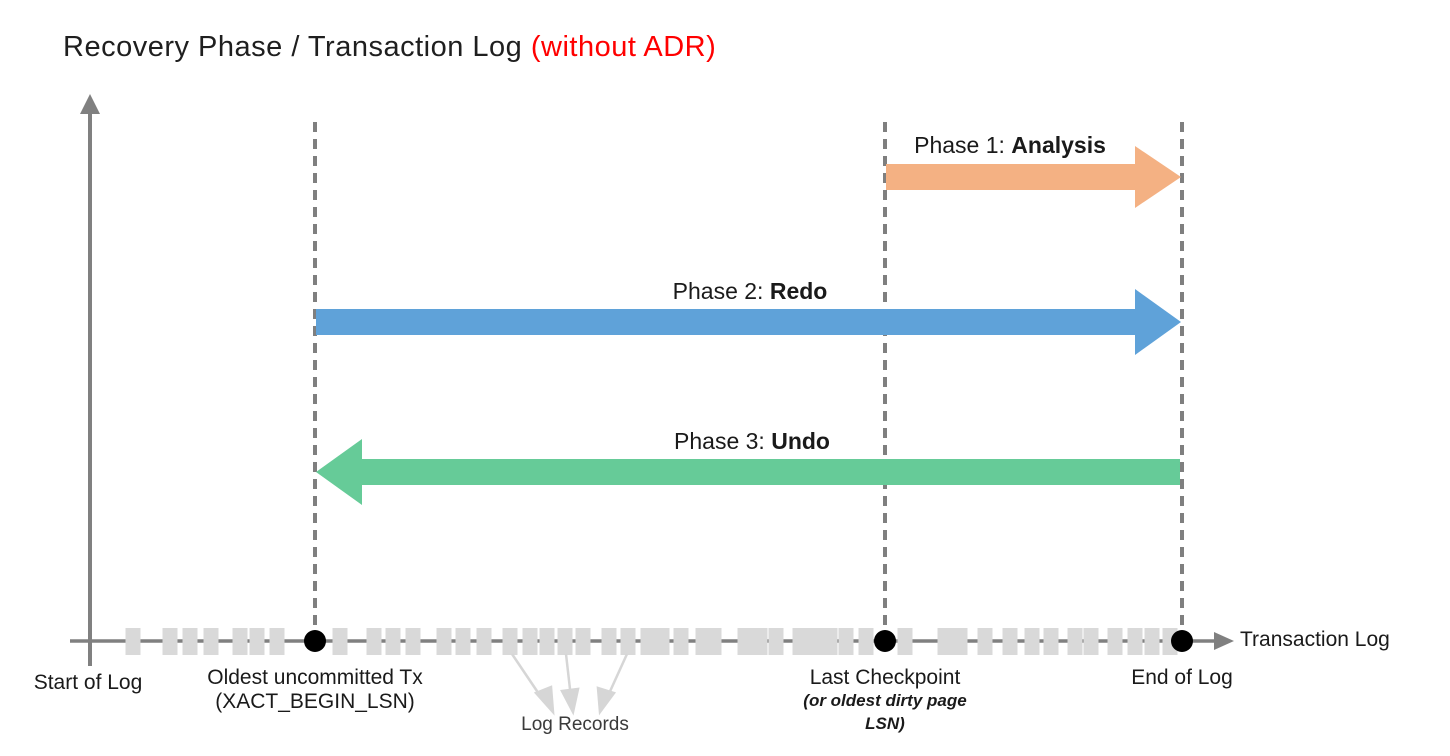 The height and width of the screenshot is (756, 1450). I want to click on phase2-label-prefix: Phase 2:, so click(721, 291).